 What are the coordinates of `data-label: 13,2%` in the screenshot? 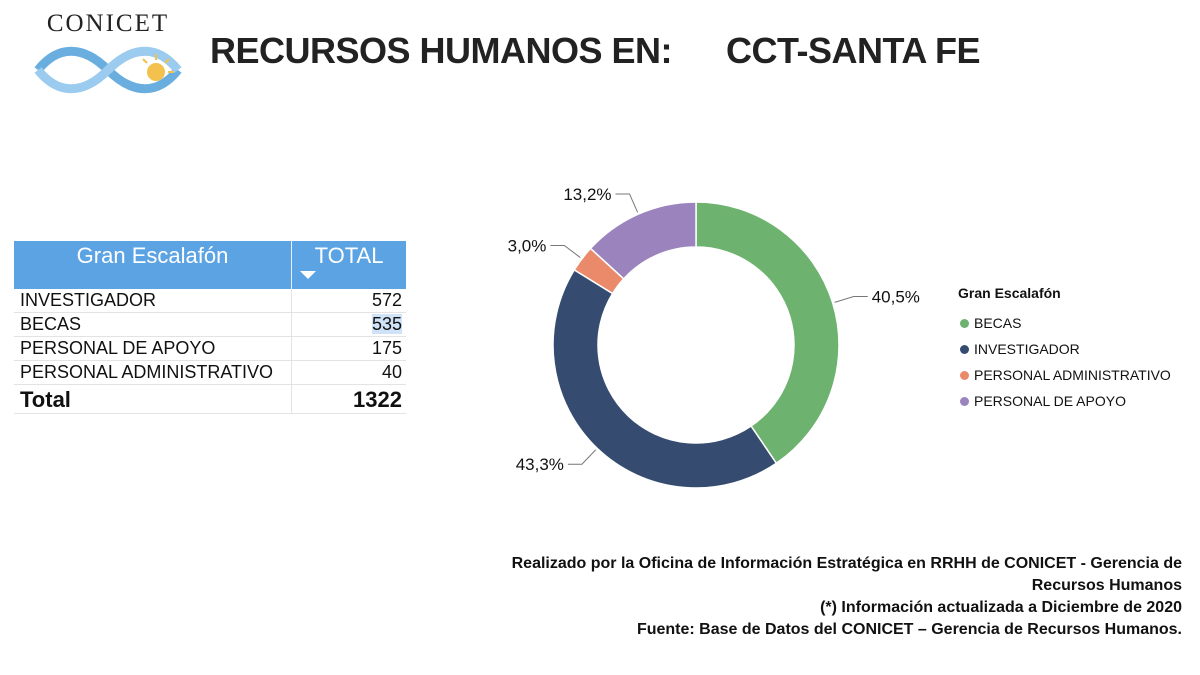 It's located at (587, 194).